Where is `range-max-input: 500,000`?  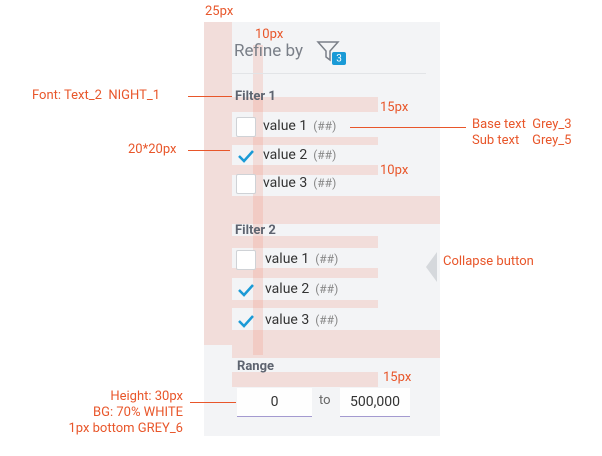
range-max-input: 500,000 is located at coordinates (375, 402).